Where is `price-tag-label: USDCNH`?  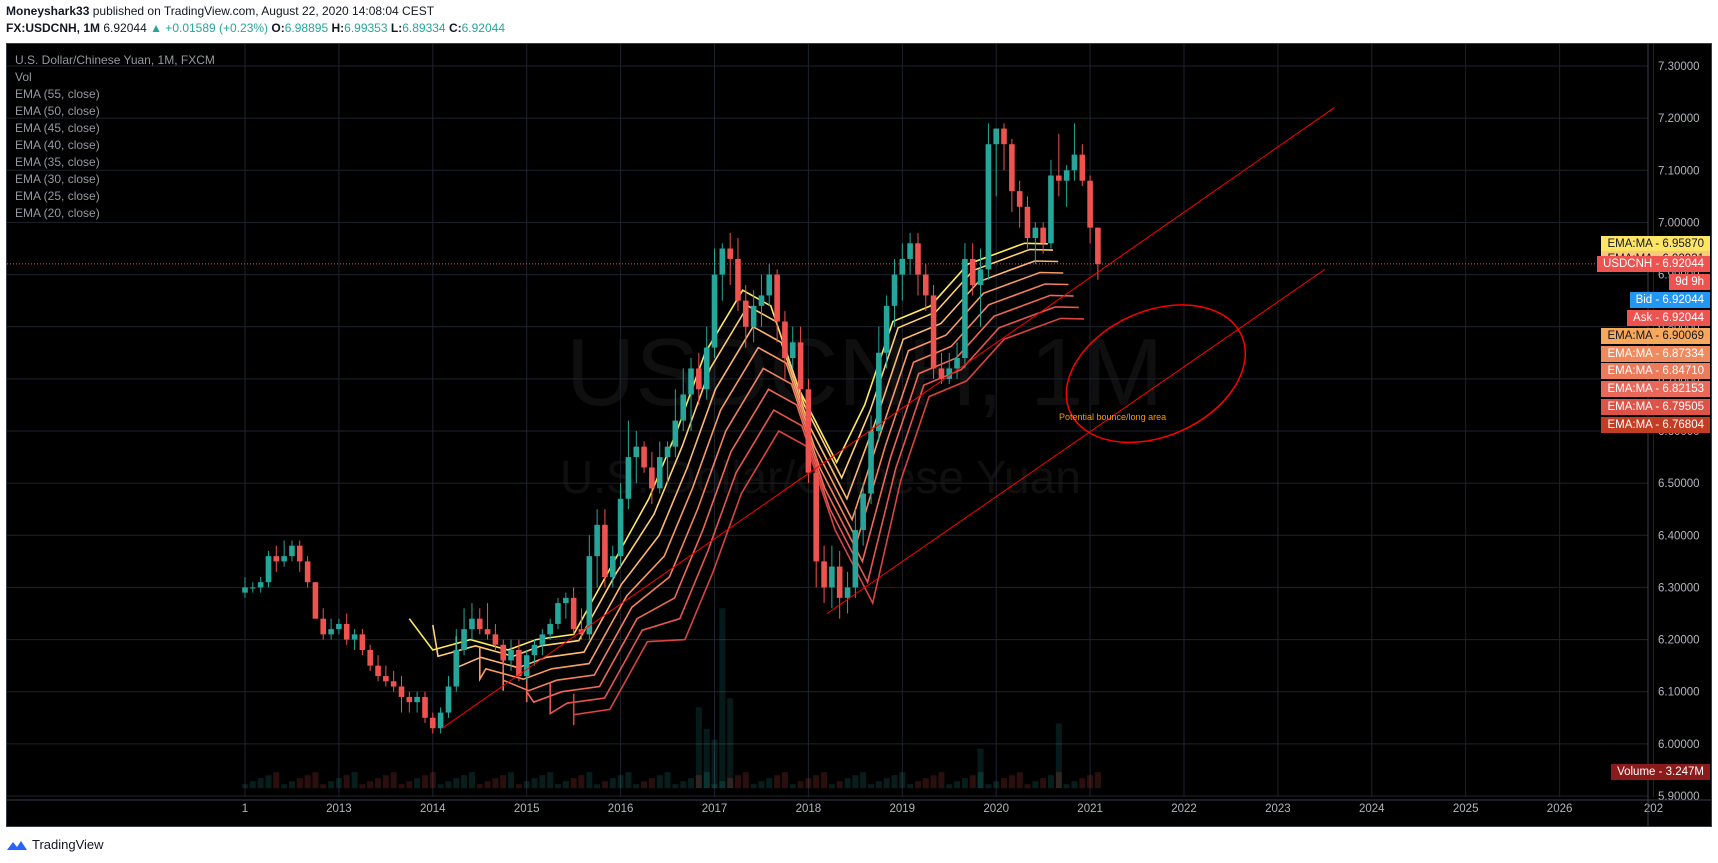
price-tag-label: USDCNH is located at coordinates (1628, 263).